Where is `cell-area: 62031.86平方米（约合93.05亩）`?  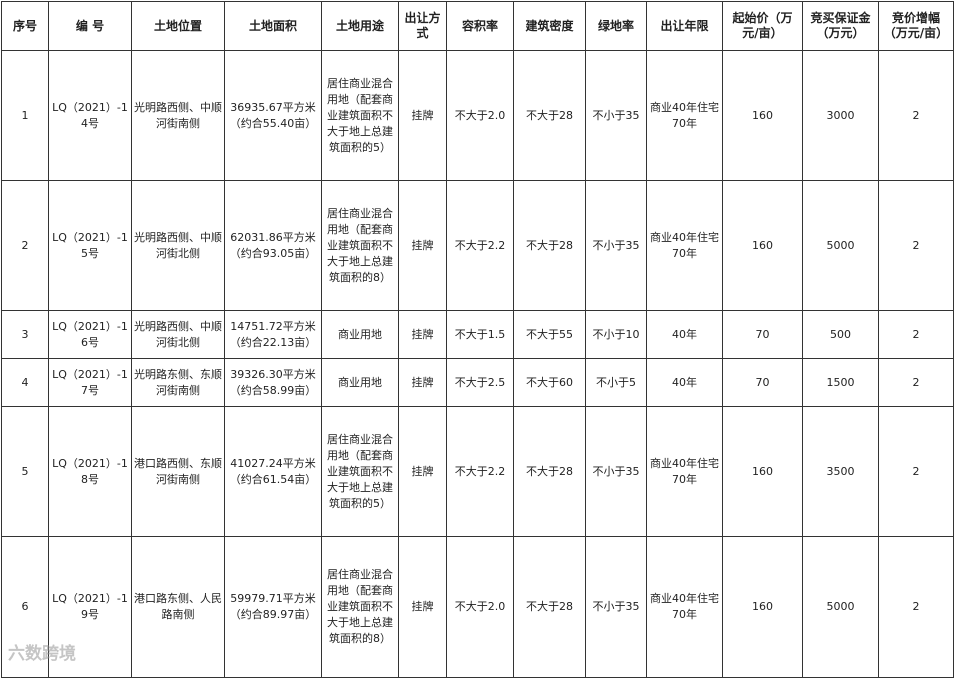
cell-area: 62031.86平方米（约合93.05亩） is located at coordinates (273, 245).